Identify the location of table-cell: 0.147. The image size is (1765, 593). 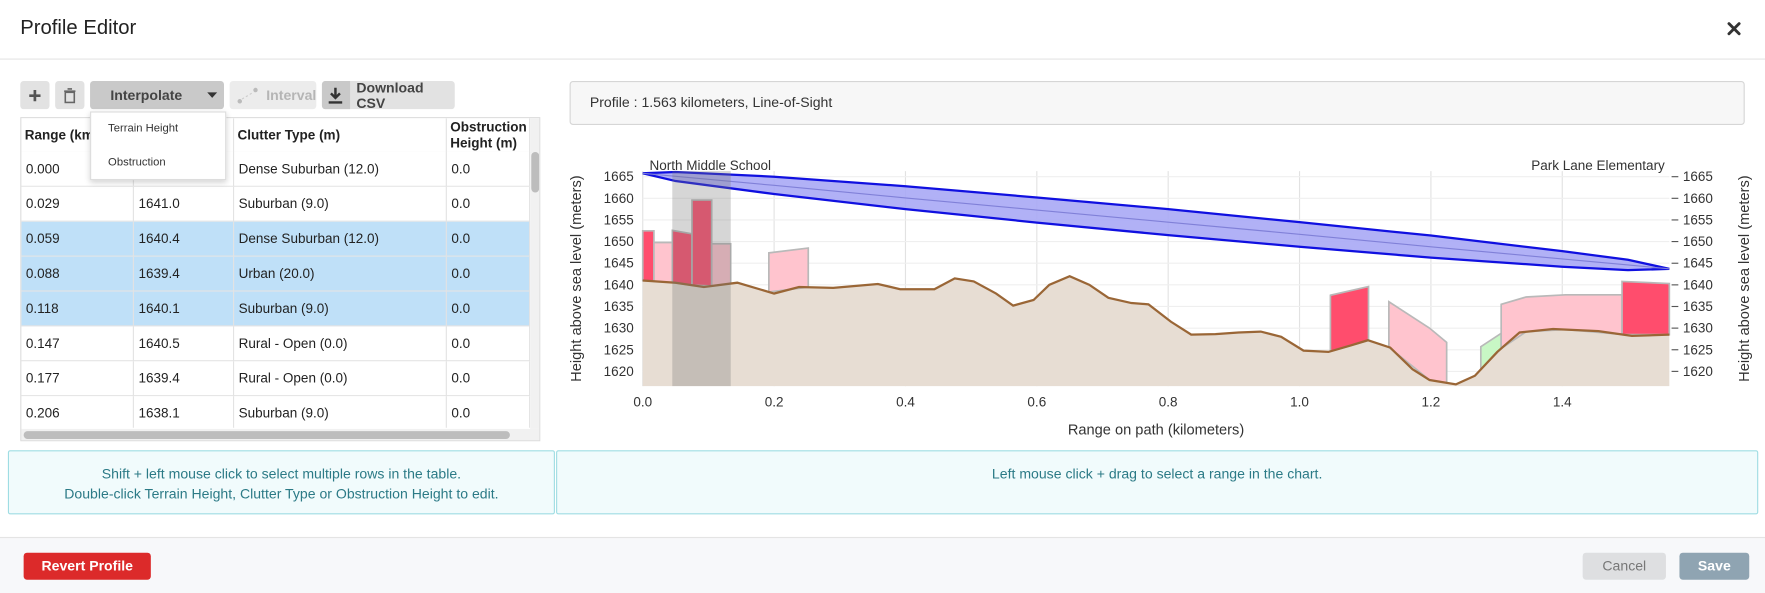
(77, 344).